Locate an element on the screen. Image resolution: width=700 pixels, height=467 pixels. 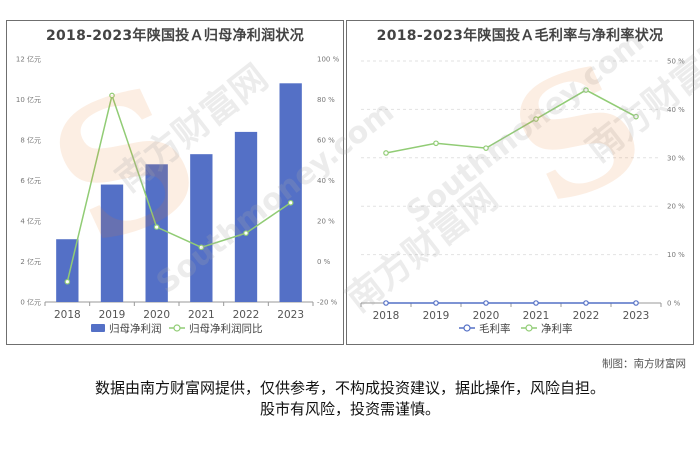
disclaimer-line: 数据由南方财富网提供，仅供参考，不构成投资建议，据此操作，风险自担。 is located at coordinates (349, 388).